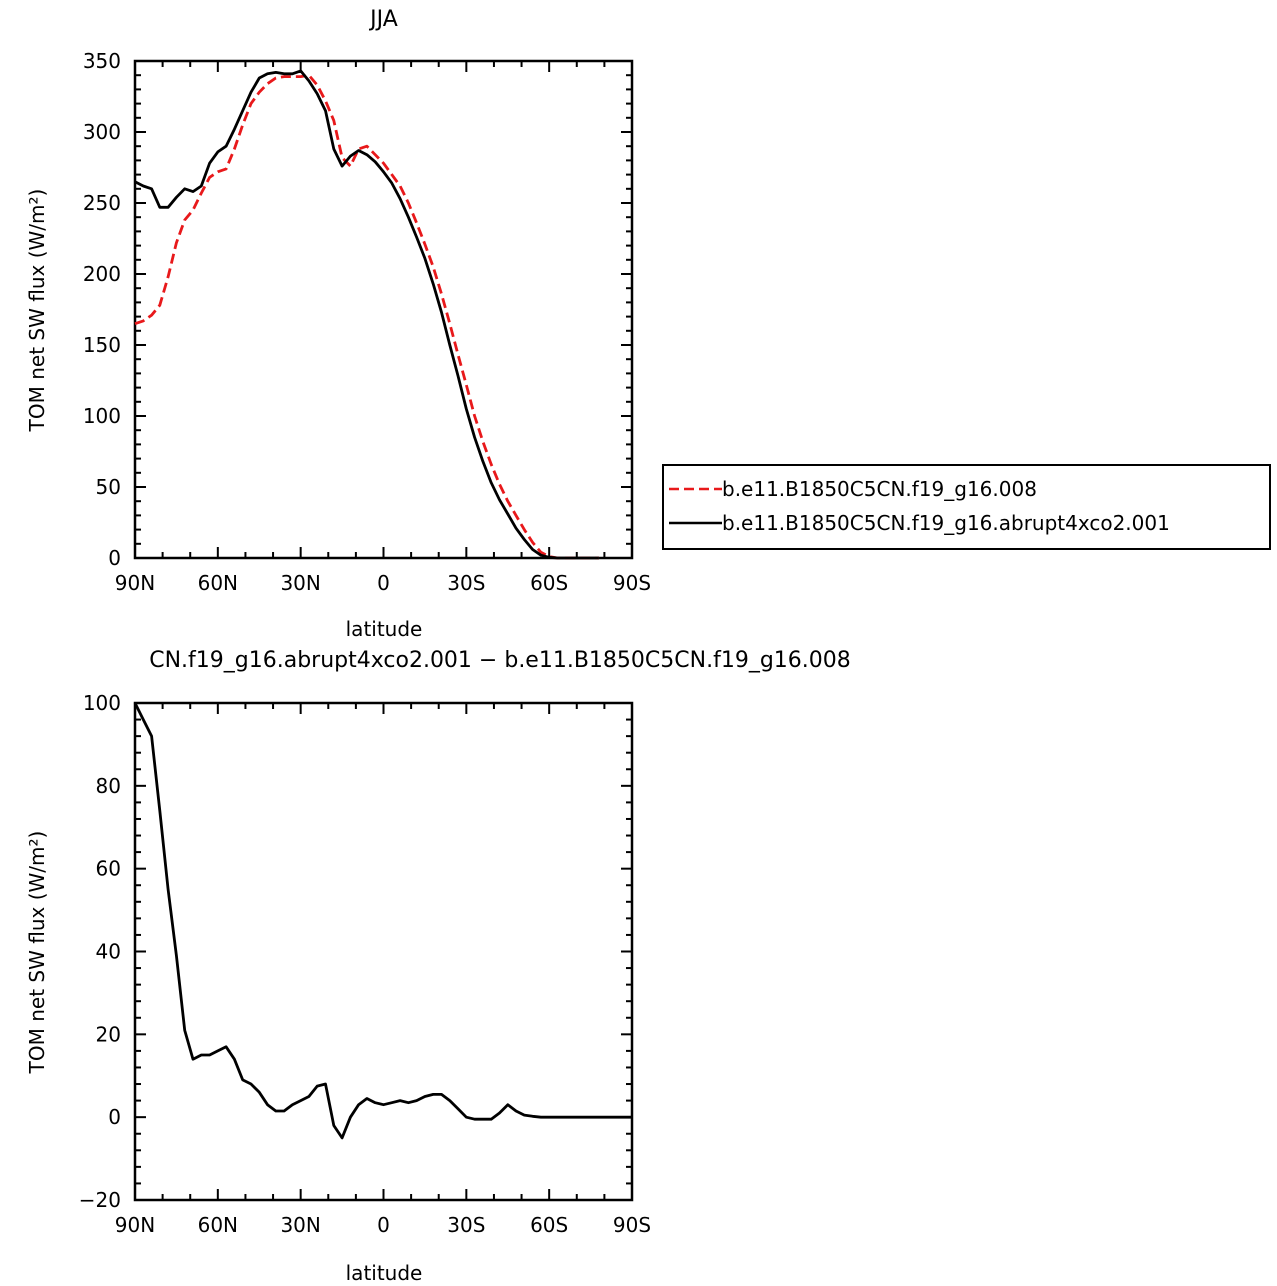 The image size is (1277, 1286). I want to click on y-tick-label: 50, so click(108, 487).